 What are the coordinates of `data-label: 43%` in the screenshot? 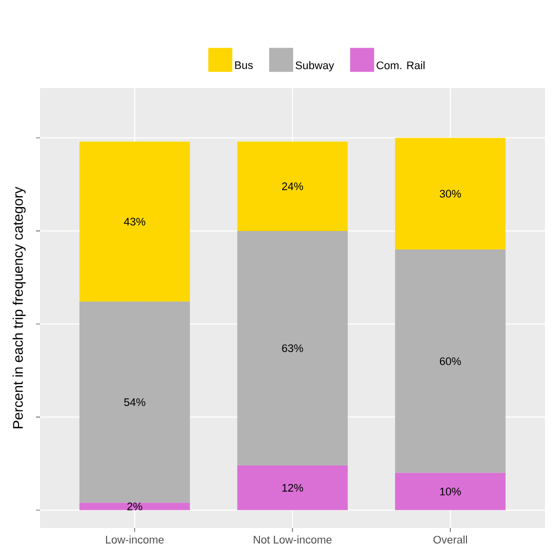 It's located at (135, 222).